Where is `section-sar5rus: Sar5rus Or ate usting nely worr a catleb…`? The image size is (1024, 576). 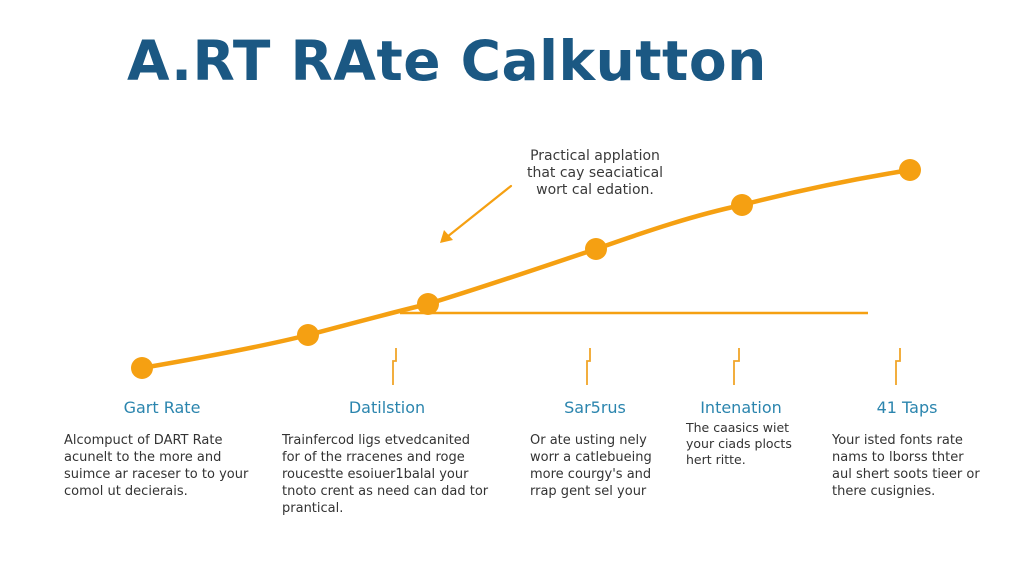 section-sar5rus: Sar5rus Or ate usting nely worr a catleb… is located at coordinates (595, 449).